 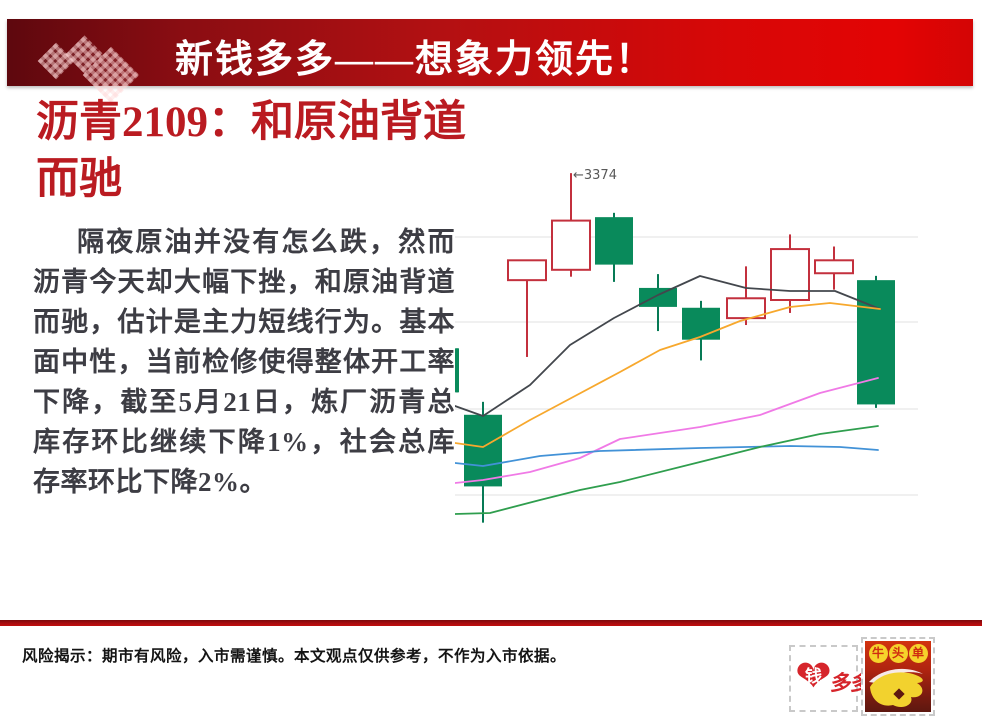 What do you see at coordinates (878, 653) in the screenshot?
I see `logo-char-circle: 牛` at bounding box center [878, 653].